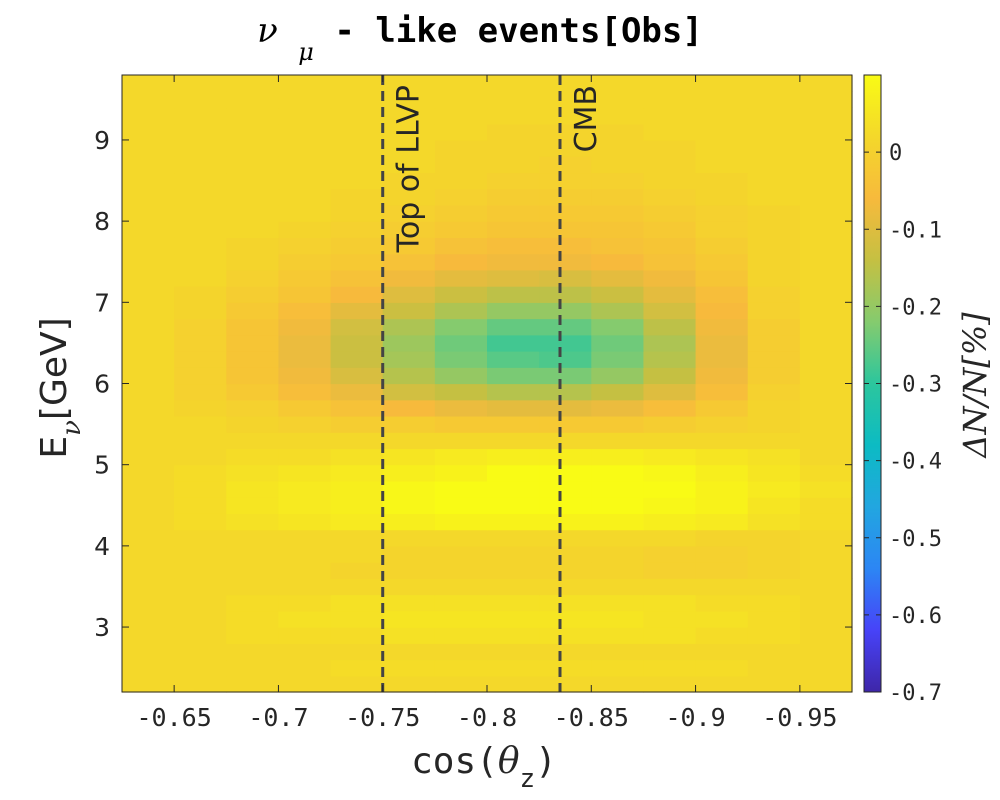  What do you see at coordinates (102, 302) in the screenshot?
I see `y-tick-label: 7` at bounding box center [102, 302].